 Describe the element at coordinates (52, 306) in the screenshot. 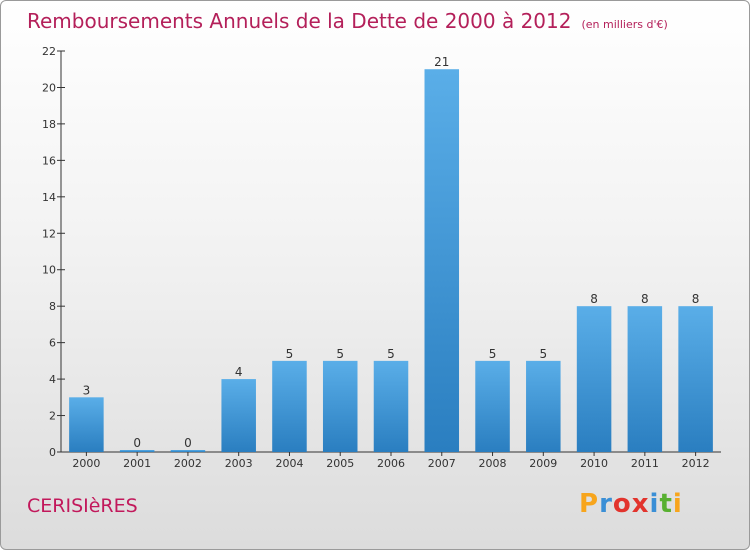

I see `y-tick-label: 8` at that location.